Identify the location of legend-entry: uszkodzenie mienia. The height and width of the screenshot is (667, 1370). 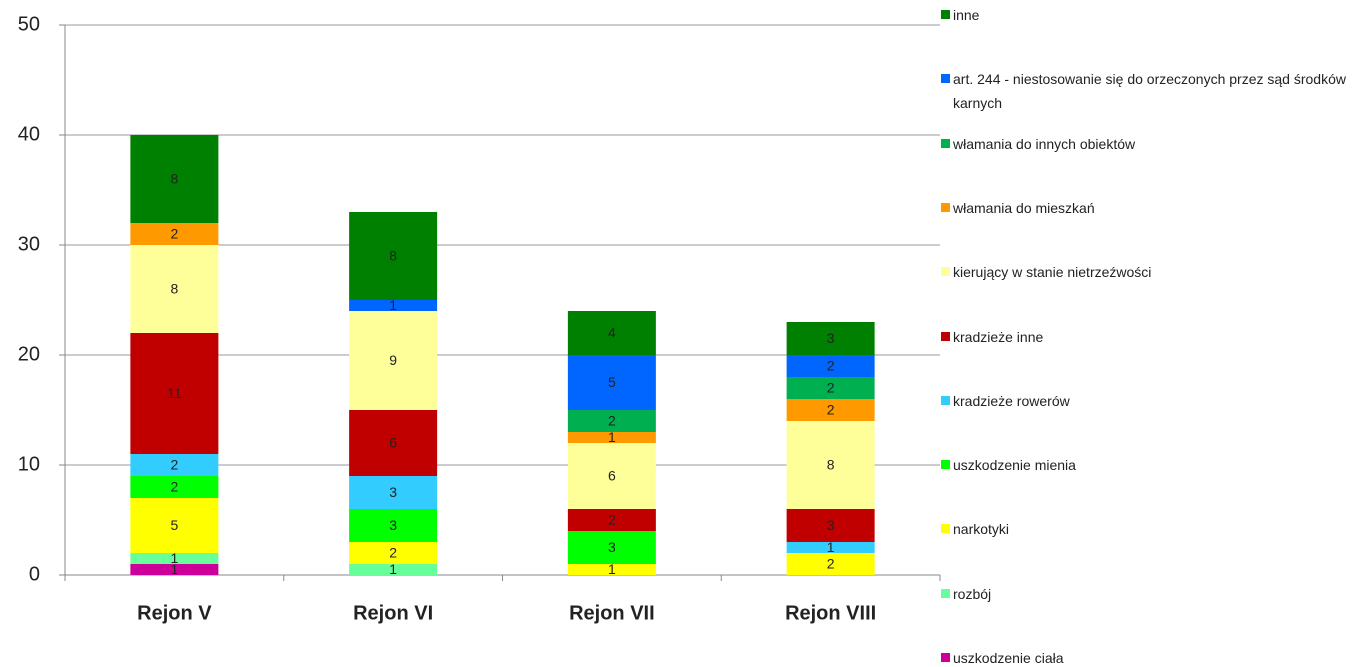
(1155, 465).